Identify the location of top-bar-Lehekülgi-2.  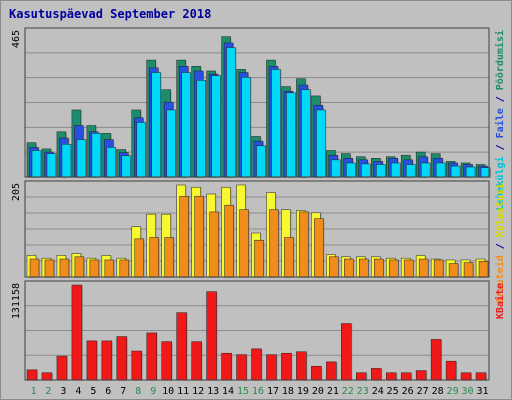
(51, 165).